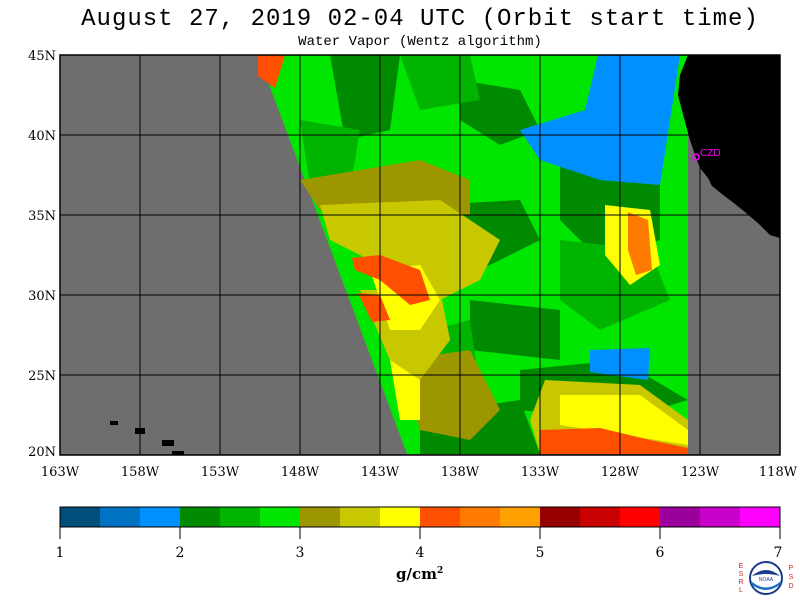  What do you see at coordinates (660, 553) in the screenshot?
I see `colorbar-tick-label: 6` at bounding box center [660, 553].